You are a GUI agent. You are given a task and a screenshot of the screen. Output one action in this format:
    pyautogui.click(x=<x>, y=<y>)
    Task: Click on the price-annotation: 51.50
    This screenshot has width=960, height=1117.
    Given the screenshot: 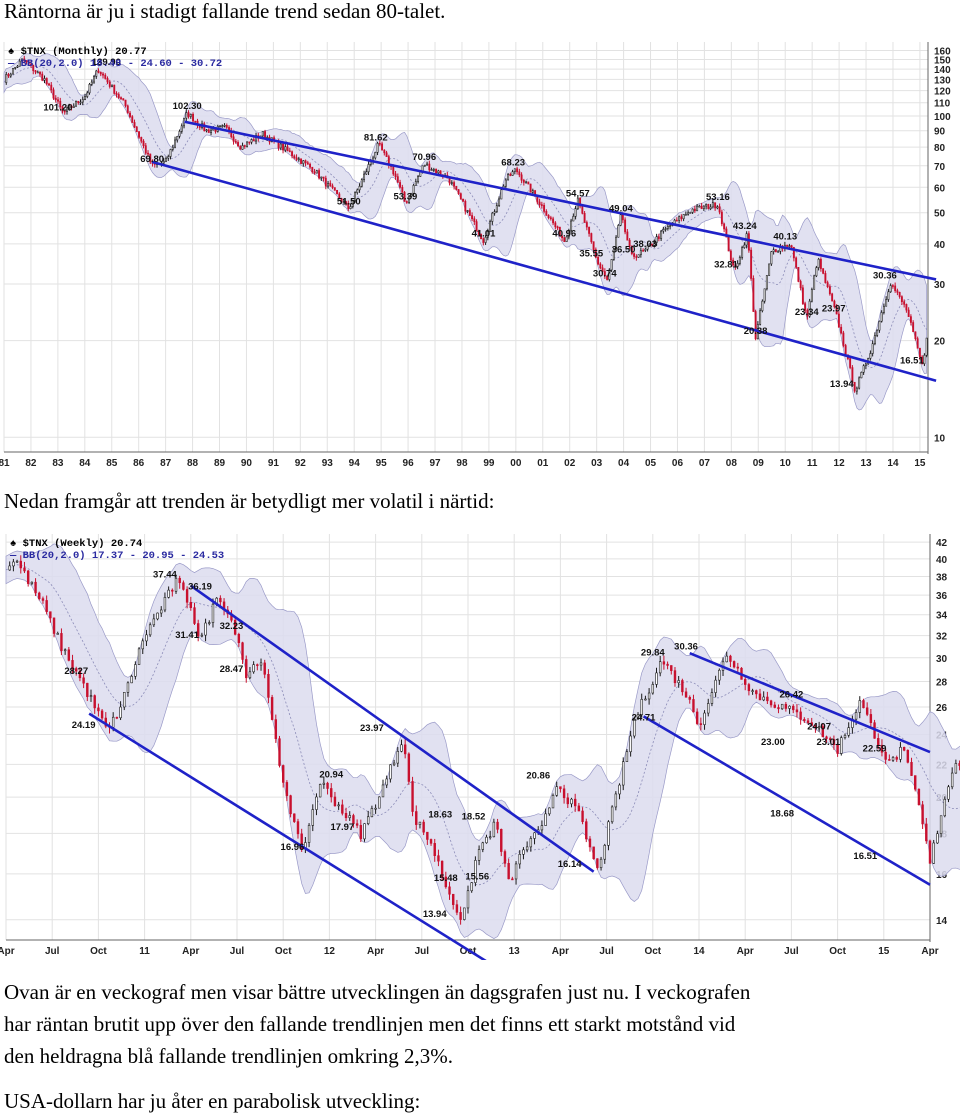 What is the action you would take?
    pyautogui.click(x=349, y=202)
    